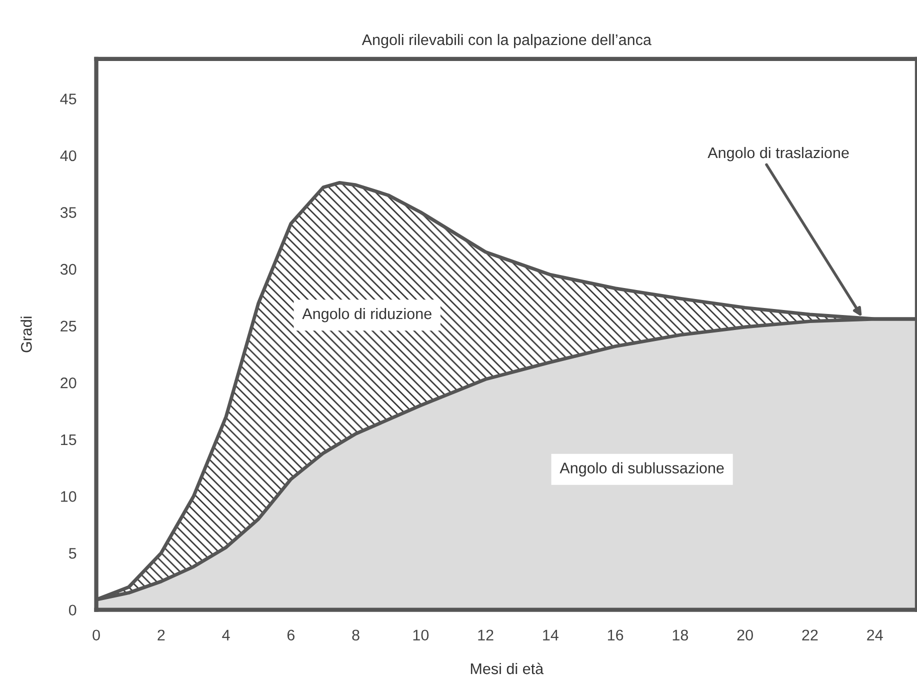 The width and height of the screenshot is (917, 693). I want to click on chart-title: Angoli rilevabili con la palpazione dell’anca, so click(507, 41).